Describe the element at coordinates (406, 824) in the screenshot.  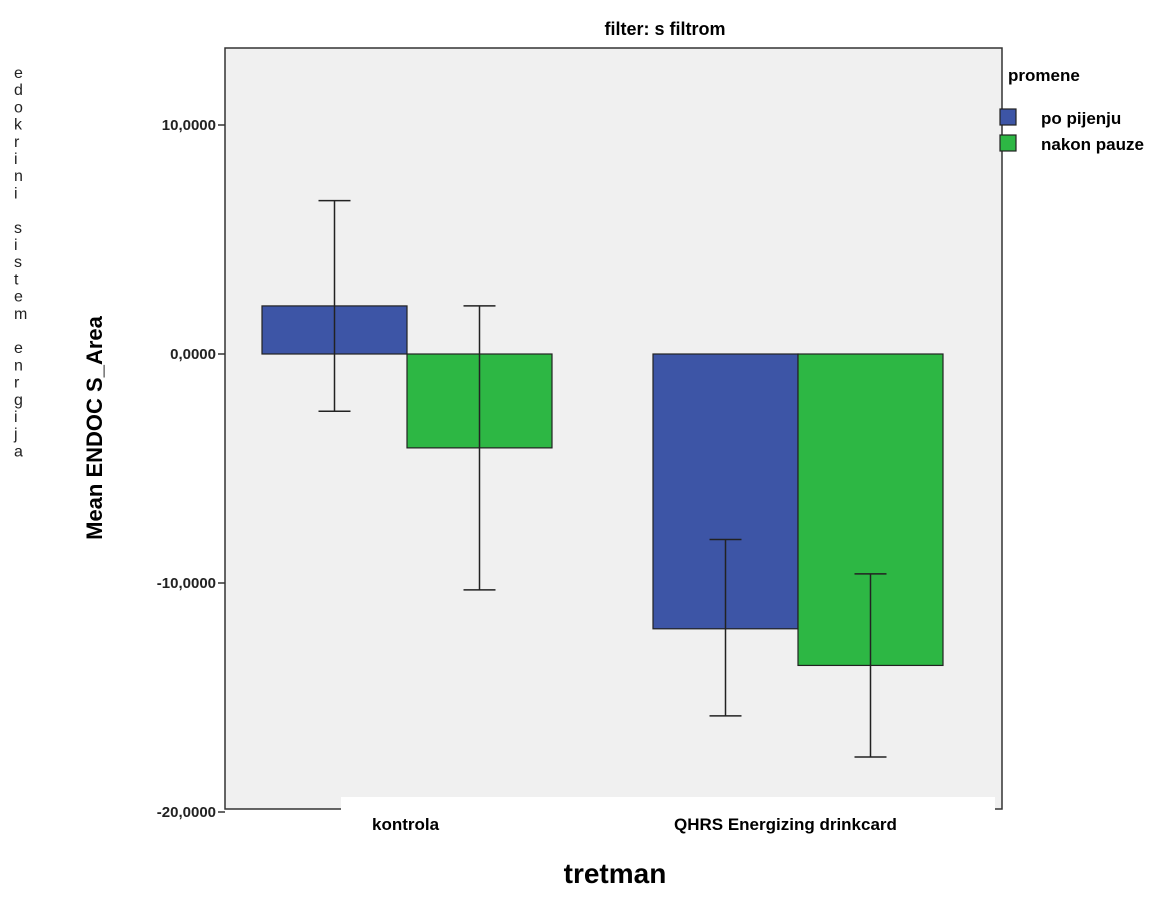
I see `x-tick-label: kontrola` at that location.